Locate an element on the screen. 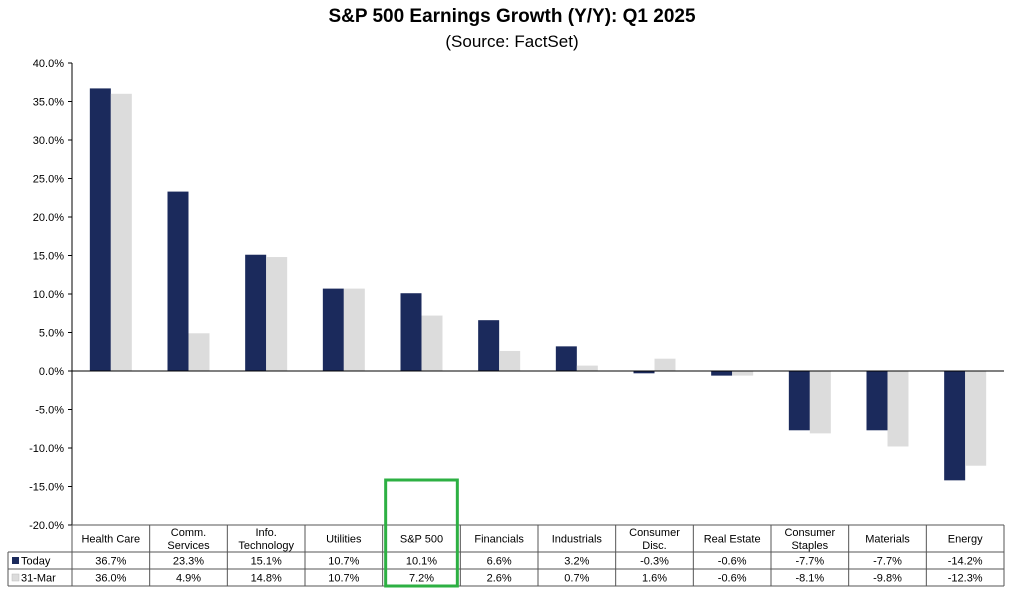  y-tick-label: 30.0% is located at coordinates (48, 141).